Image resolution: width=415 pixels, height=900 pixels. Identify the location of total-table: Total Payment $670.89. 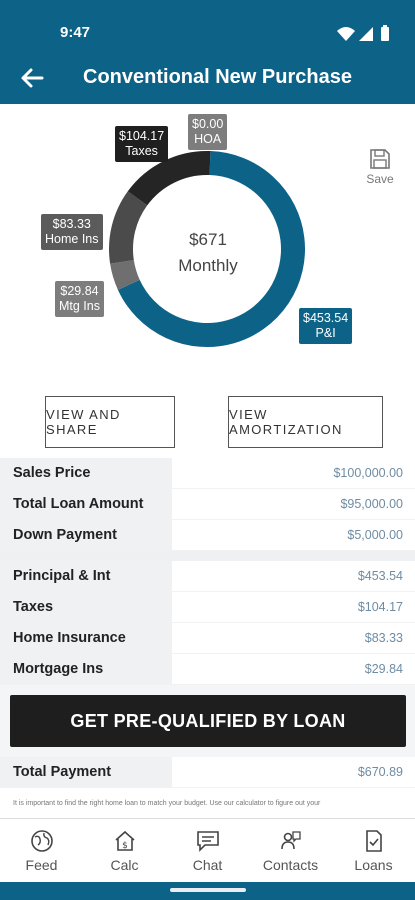
(207, 772).